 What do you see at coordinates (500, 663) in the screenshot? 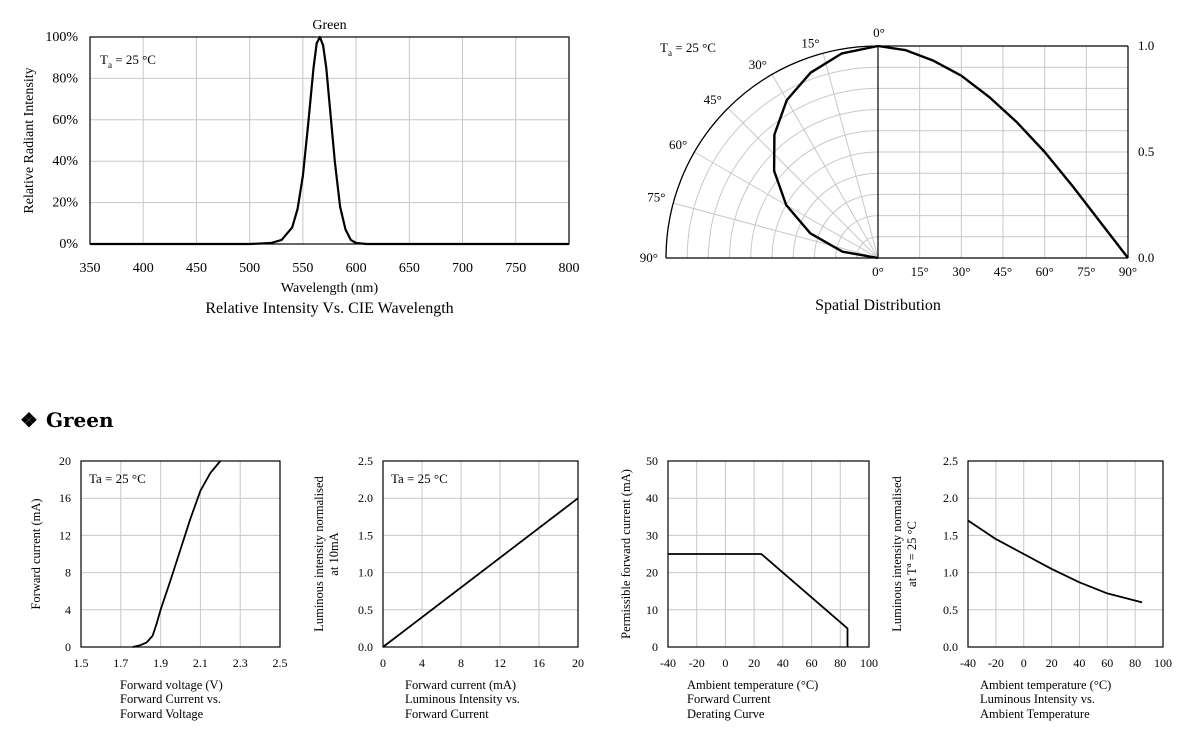
I see `x-tick-label: 12` at bounding box center [500, 663].